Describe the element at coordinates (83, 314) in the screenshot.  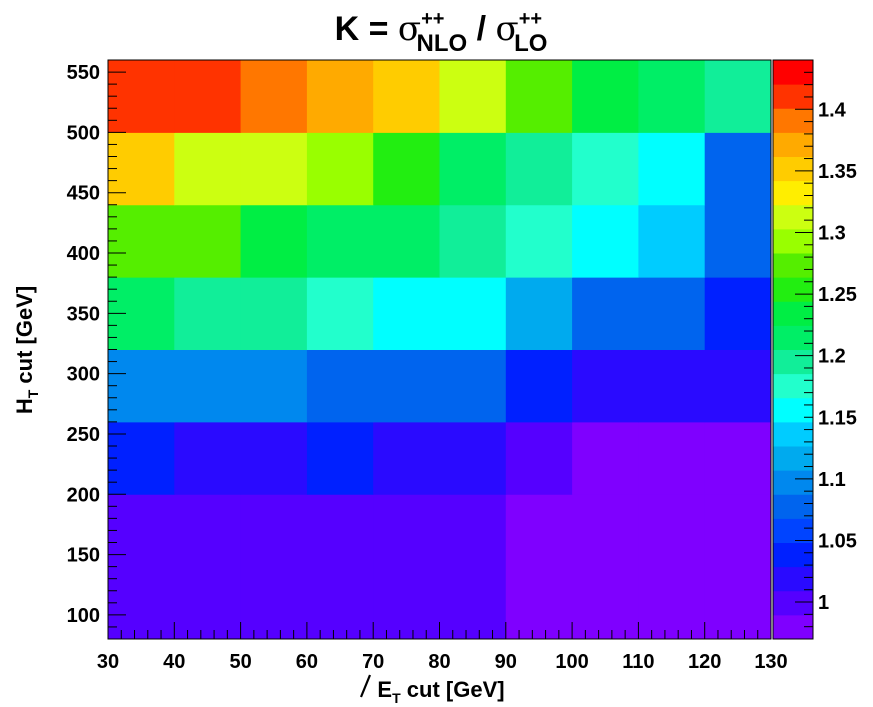
I see `y-tick-label: 350` at that location.